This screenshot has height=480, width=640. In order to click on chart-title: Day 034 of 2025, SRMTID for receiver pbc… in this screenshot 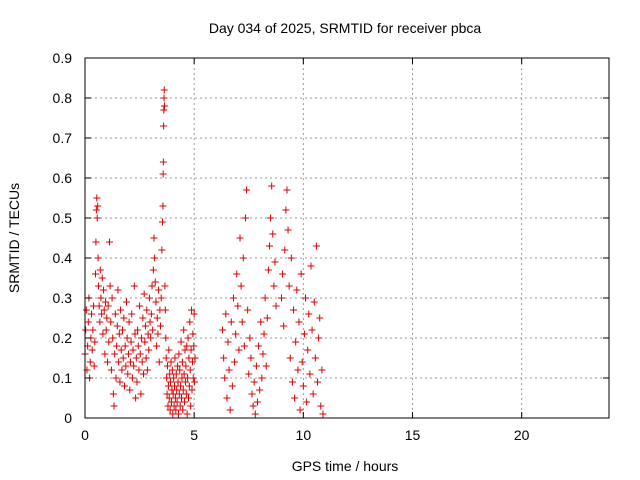, I will do `click(345, 28)`.